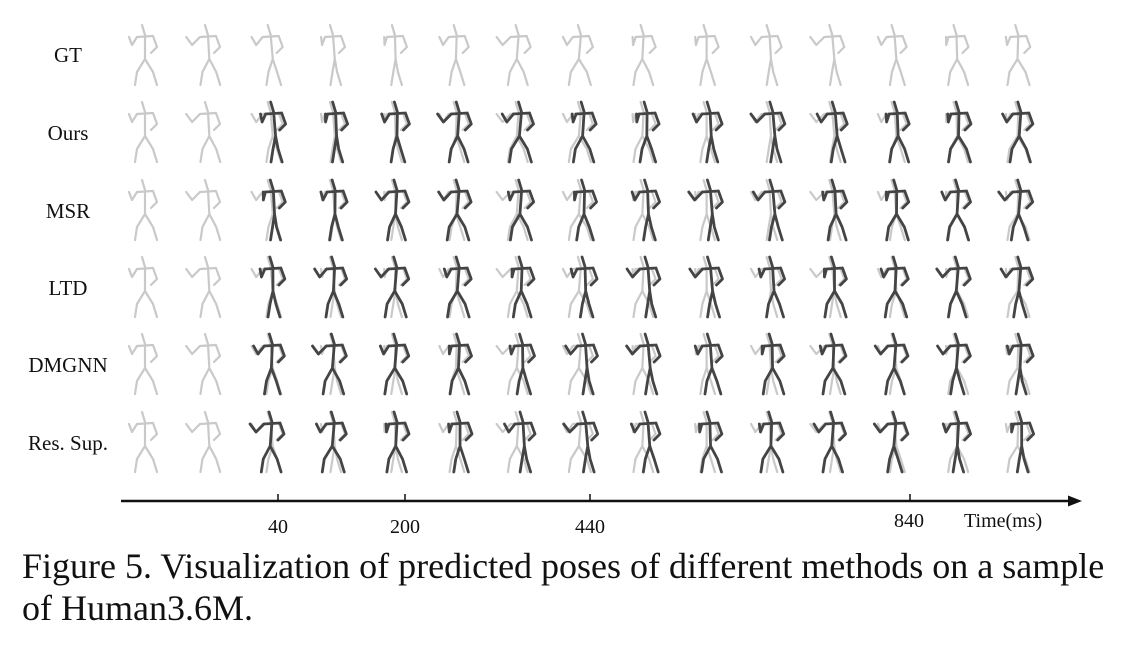 The width and height of the screenshot is (1132, 652). Describe the element at coordinates (68, 55) in the screenshot. I see `row-label-gt: GT` at that location.